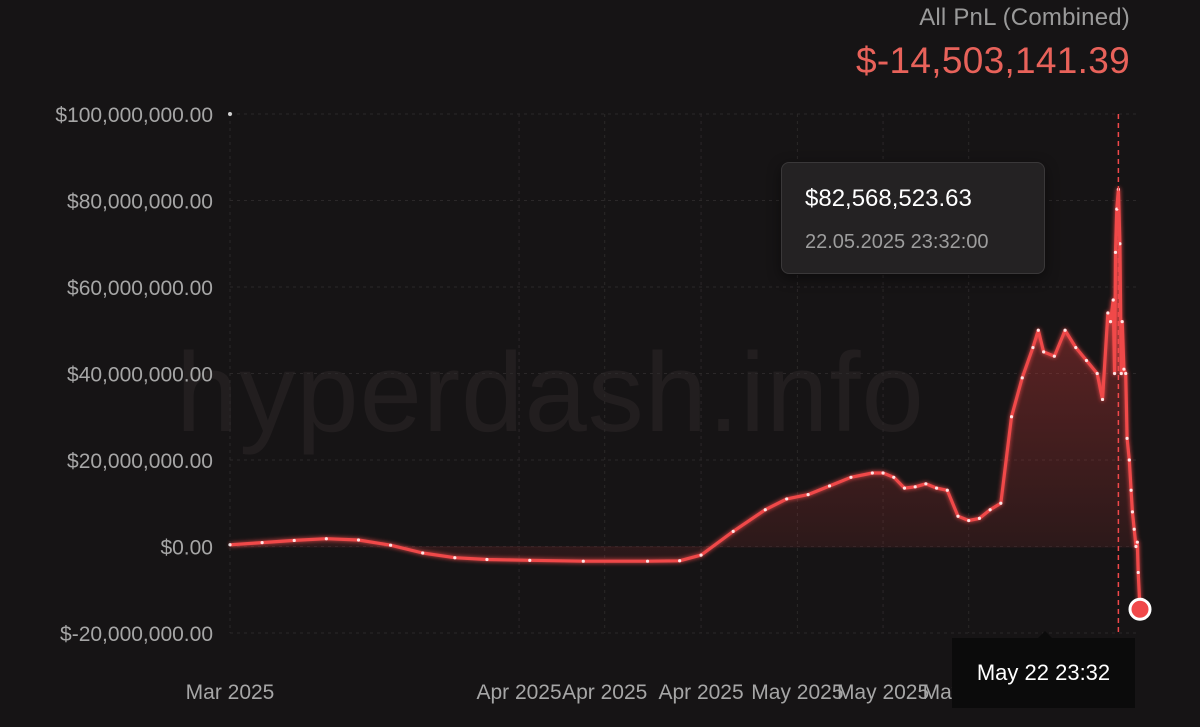  I want to click on y-tick-label: $-20,000,000.00, so click(136, 634).